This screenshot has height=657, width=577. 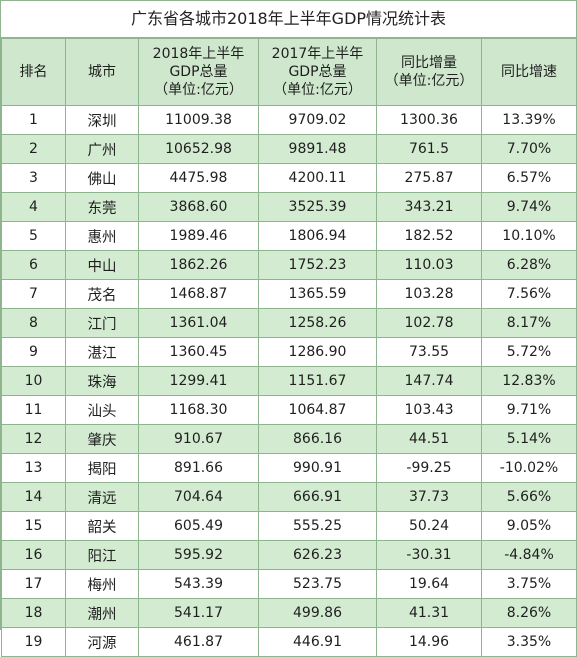 I want to click on table-row: 3 佛山 4475.98 4200.11 275.87 6.57%, so click(x=289, y=178).